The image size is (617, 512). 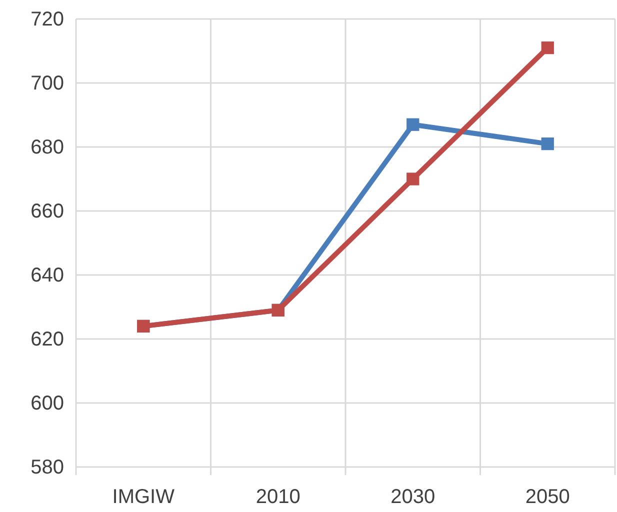 What do you see at coordinates (143, 497) in the screenshot?
I see `x-tick-label: IMGIW` at bounding box center [143, 497].